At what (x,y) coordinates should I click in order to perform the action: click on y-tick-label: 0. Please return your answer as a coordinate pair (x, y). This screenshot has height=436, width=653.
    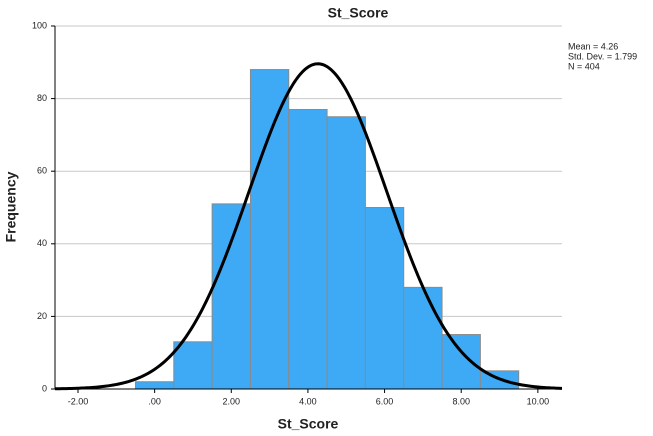
    Looking at the image, I should click on (44, 388).